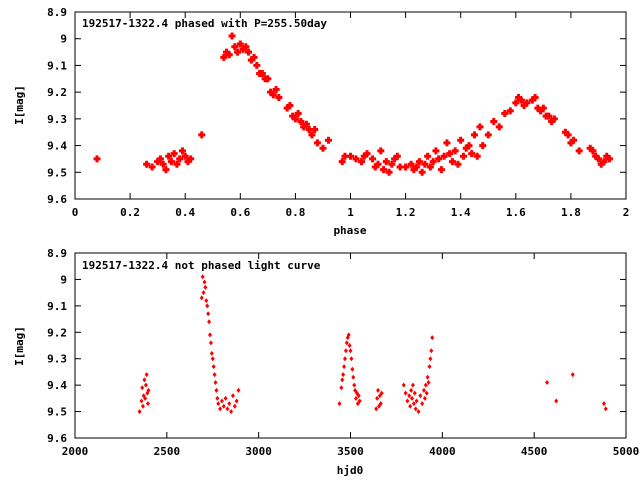  What do you see at coordinates (626, 451) in the screenshot?
I see `x-tick-label: 5000` at bounding box center [626, 451].